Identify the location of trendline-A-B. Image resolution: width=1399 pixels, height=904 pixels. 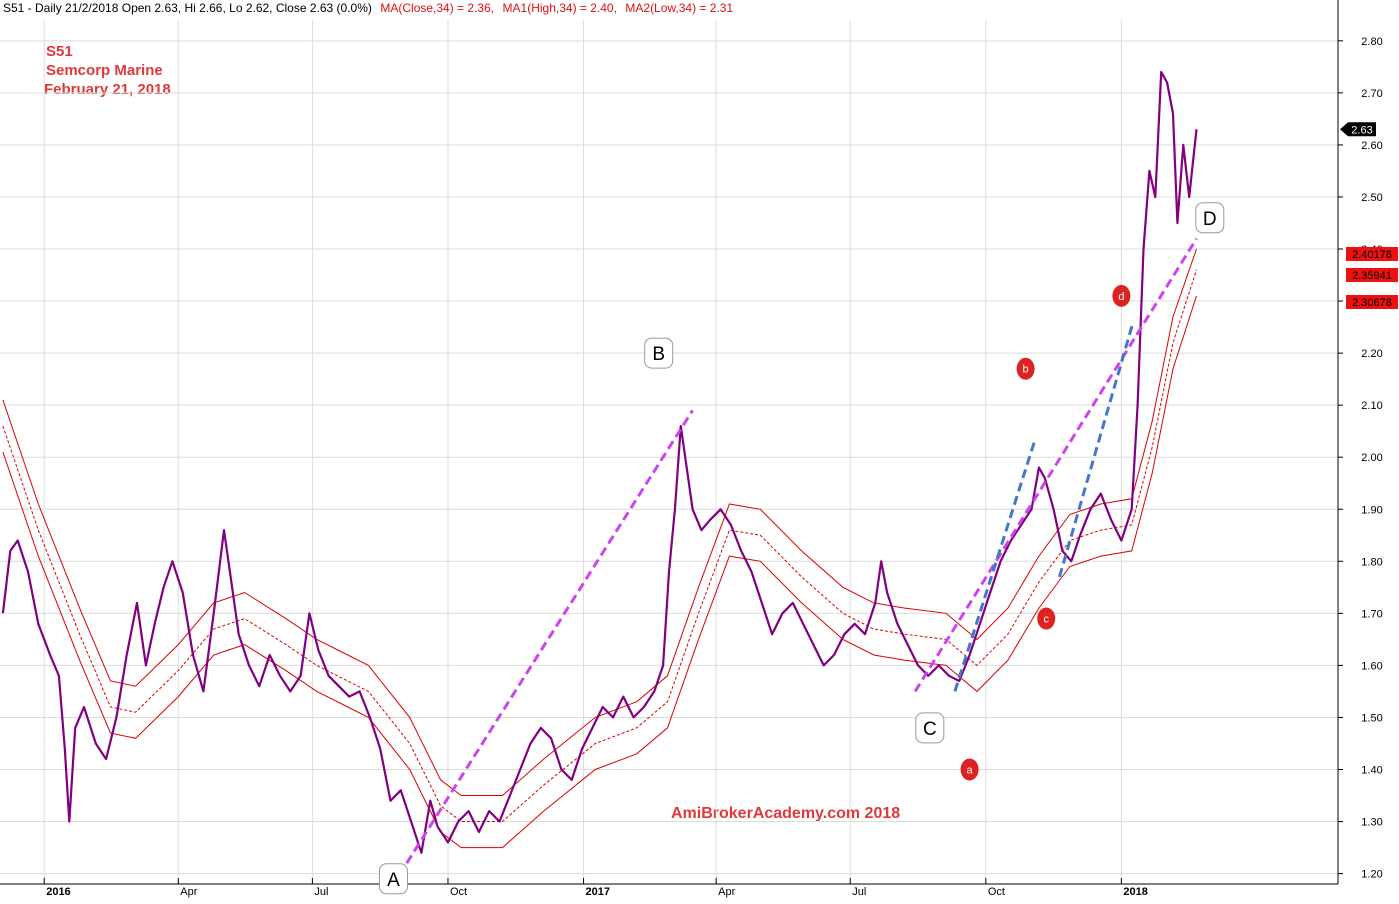
(549, 636).